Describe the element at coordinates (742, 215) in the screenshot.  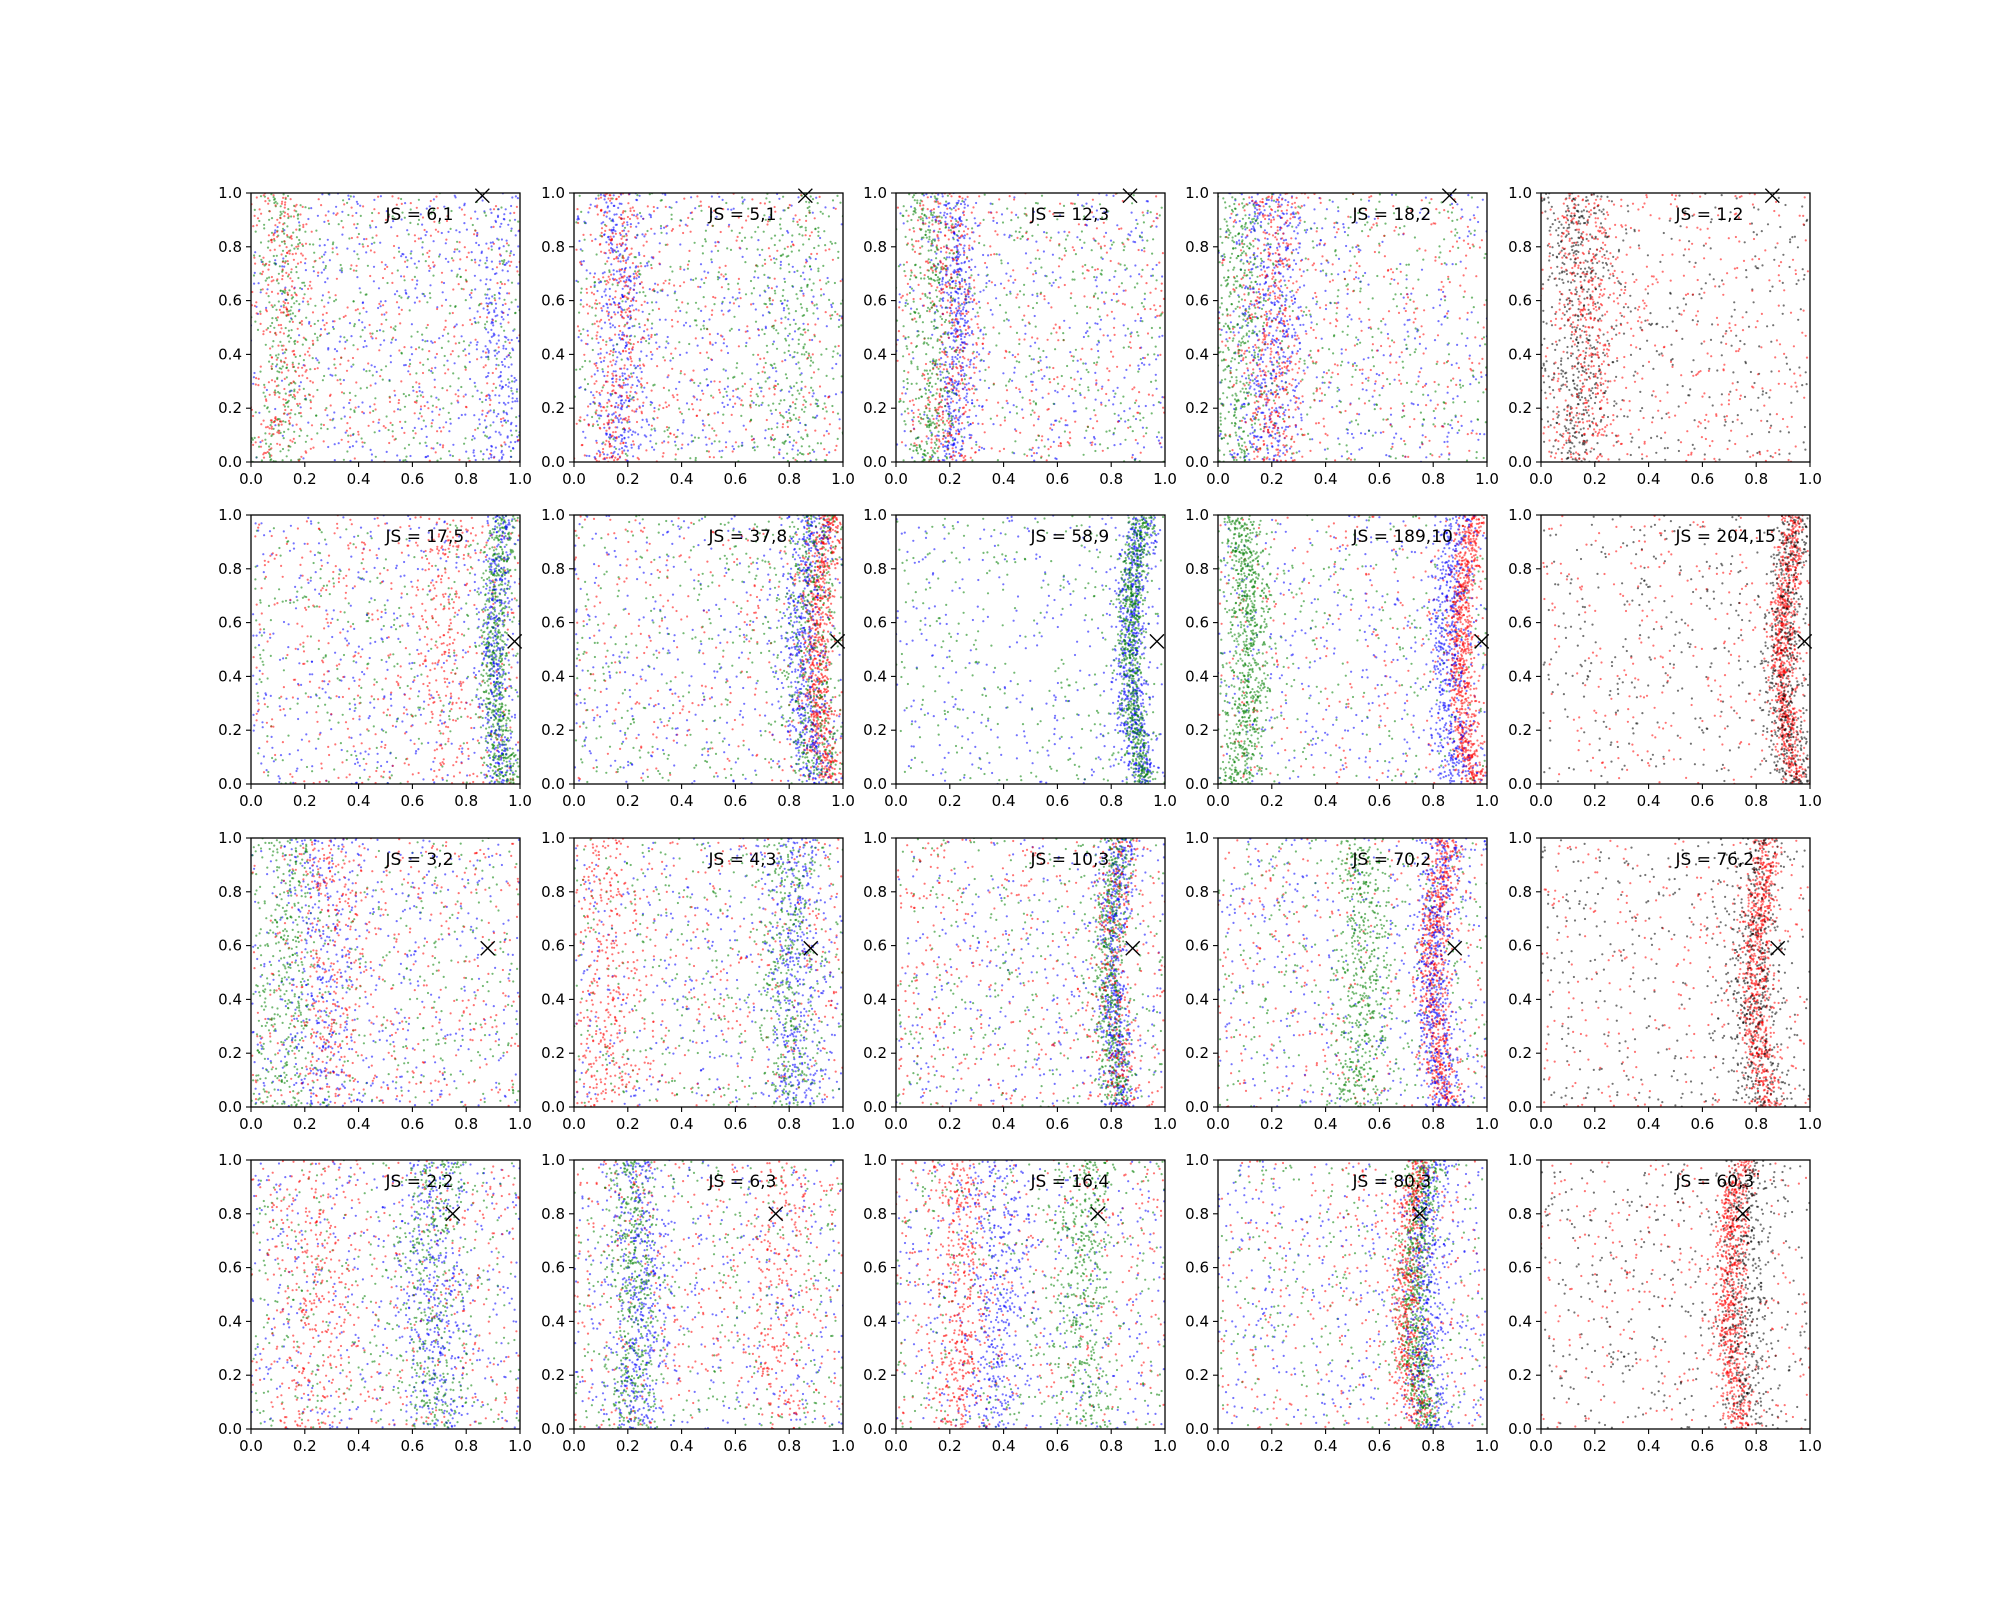
I see `js-label: JS = 5,1` at that location.